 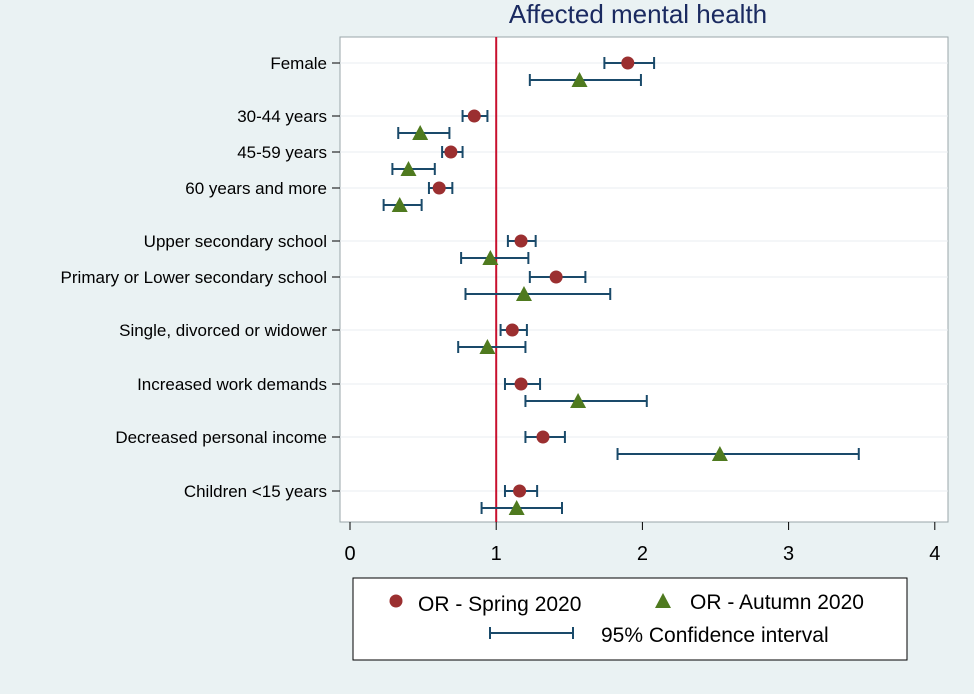 I want to click on y-tick-label: Upper secondary school, so click(x=235, y=241).